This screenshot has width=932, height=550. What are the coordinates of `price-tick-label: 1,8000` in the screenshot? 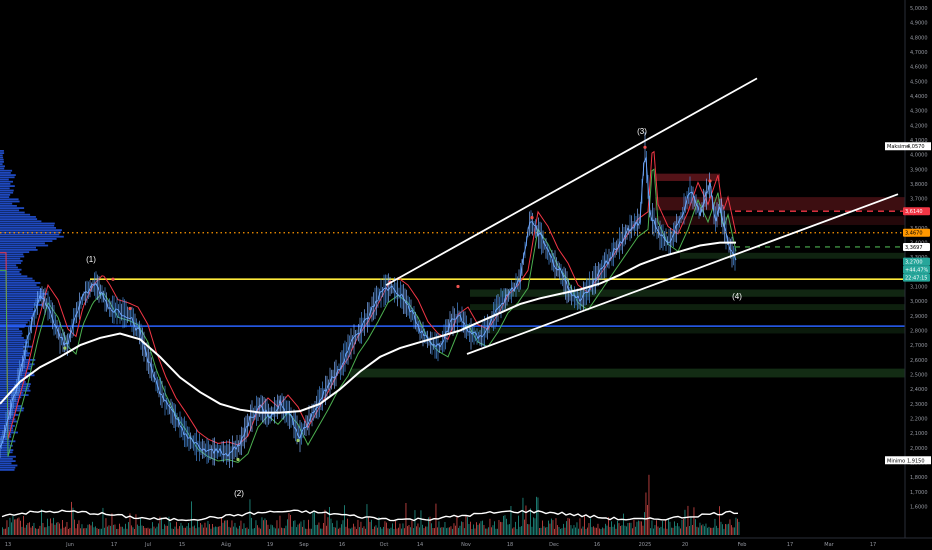 It's located at (919, 478).